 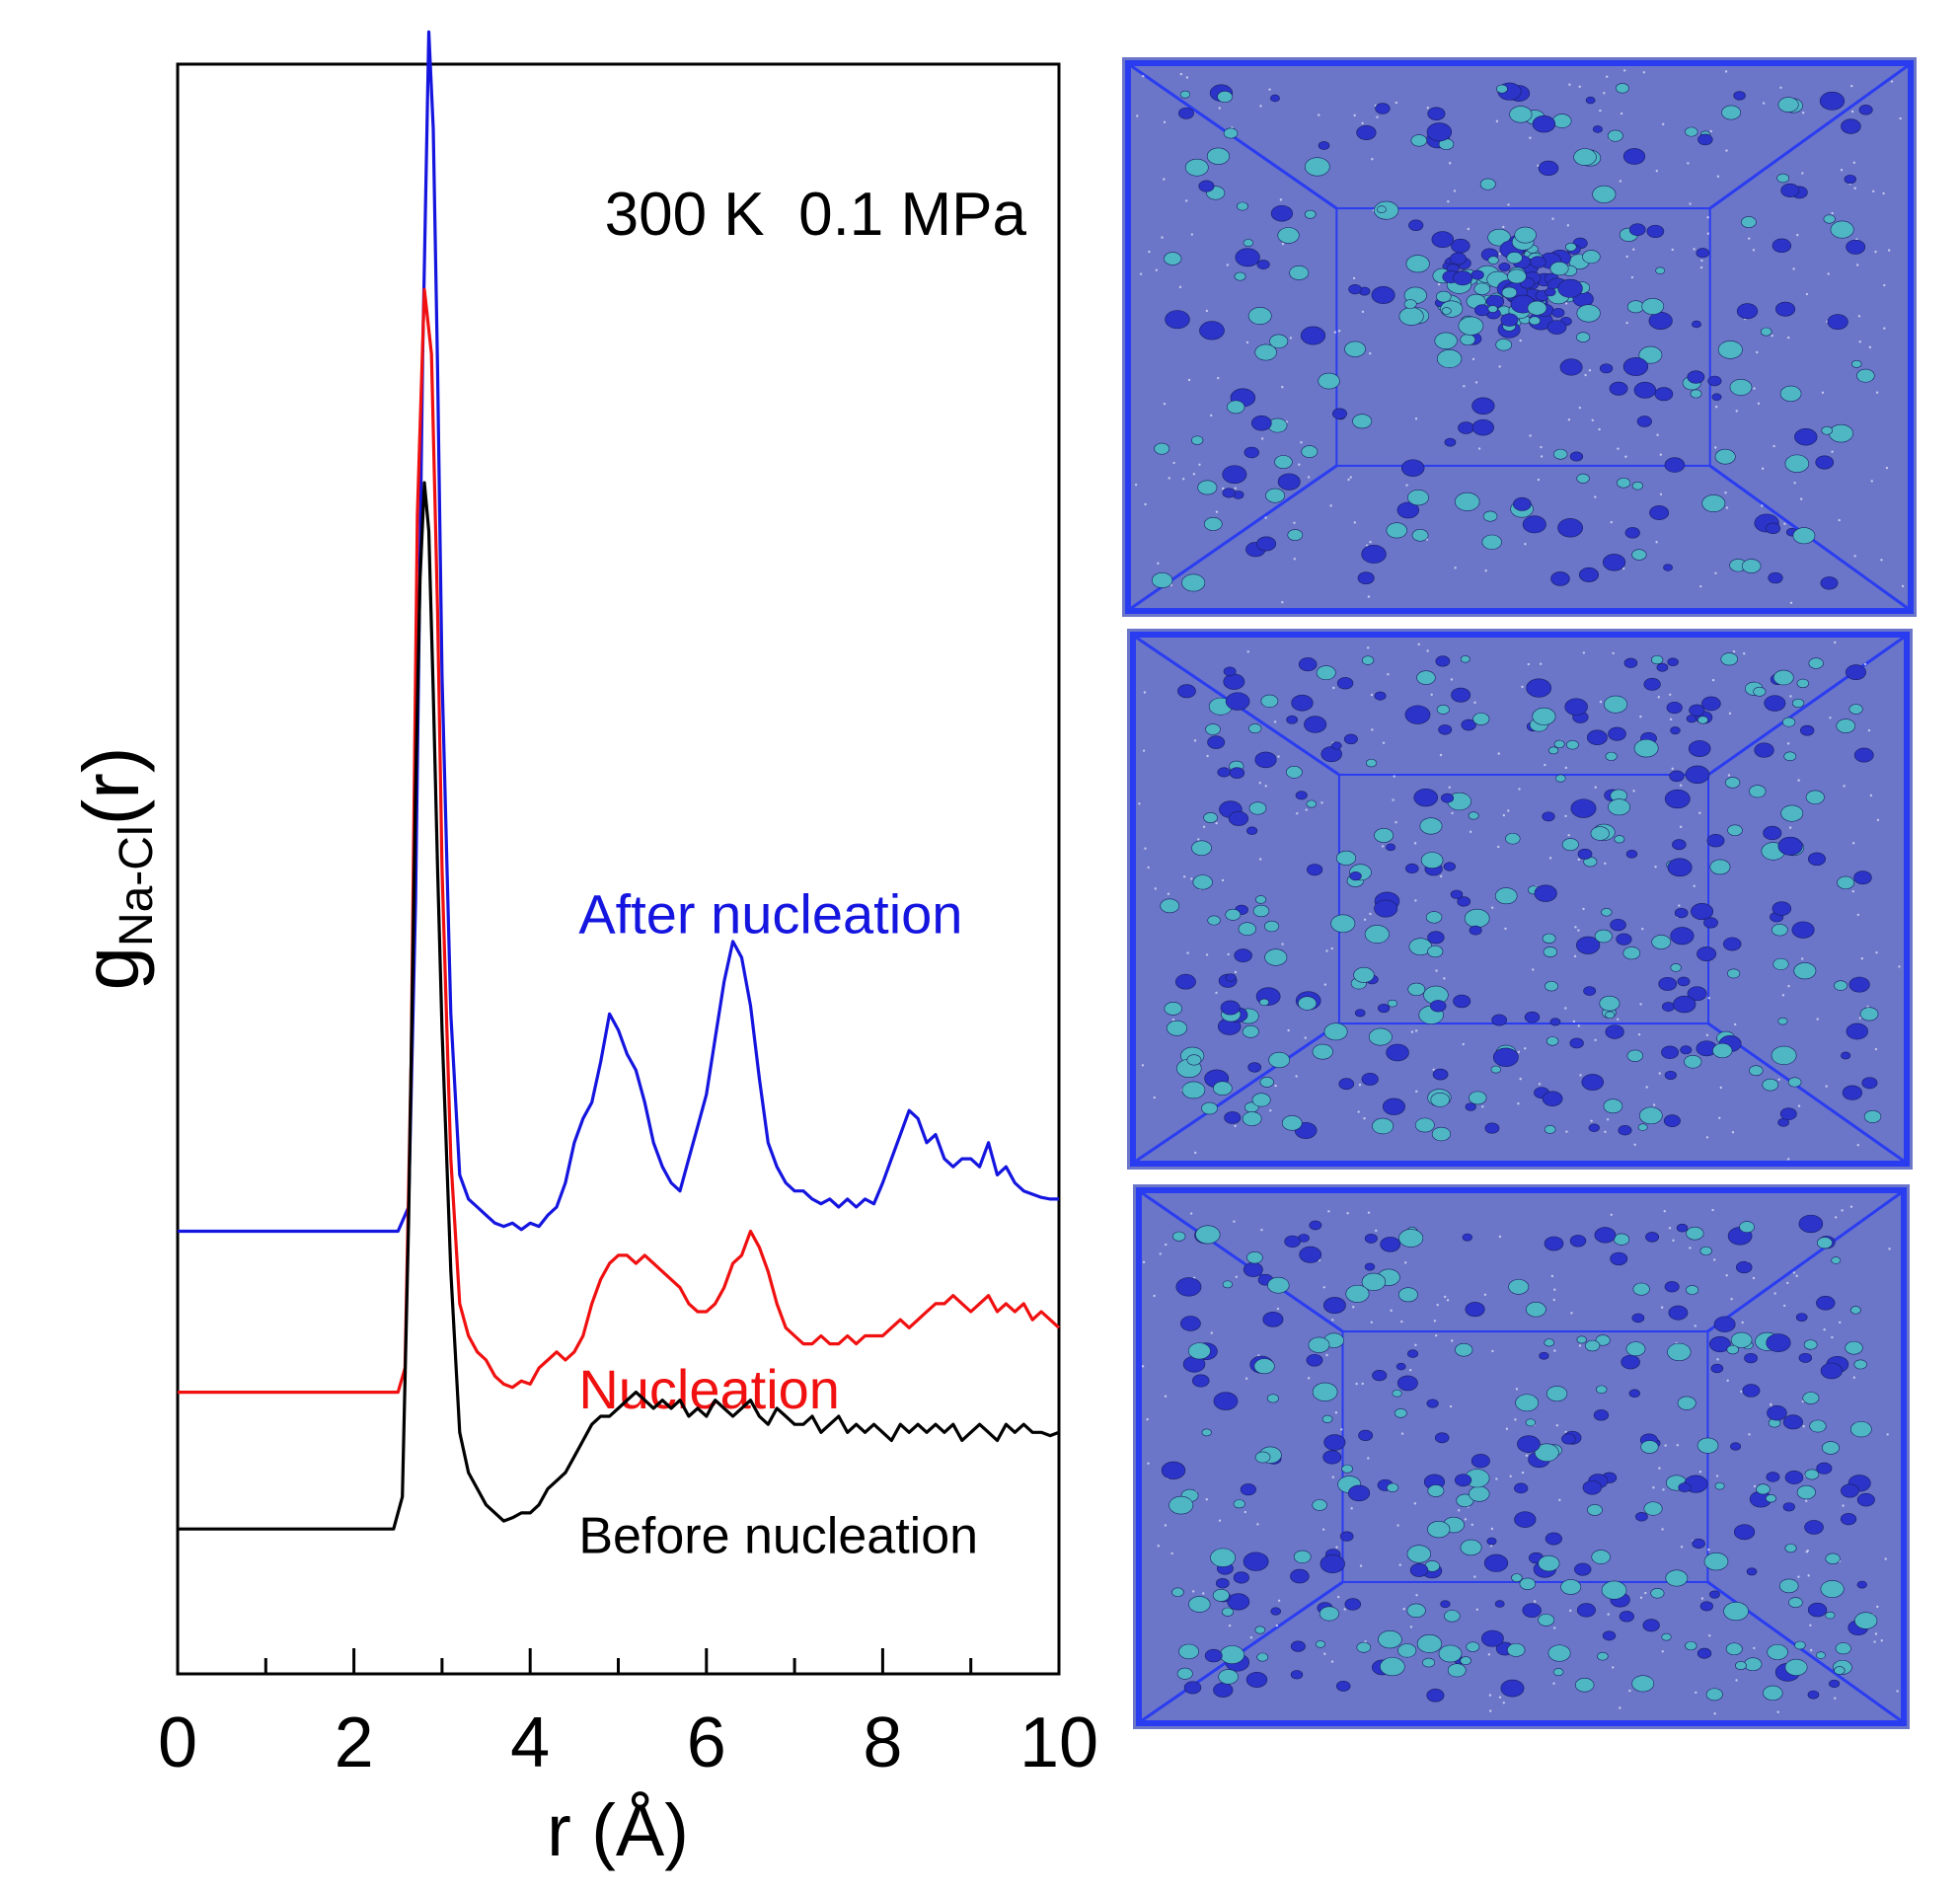 What do you see at coordinates (1058, 1742) in the screenshot?
I see `x-tick-label: 10` at bounding box center [1058, 1742].